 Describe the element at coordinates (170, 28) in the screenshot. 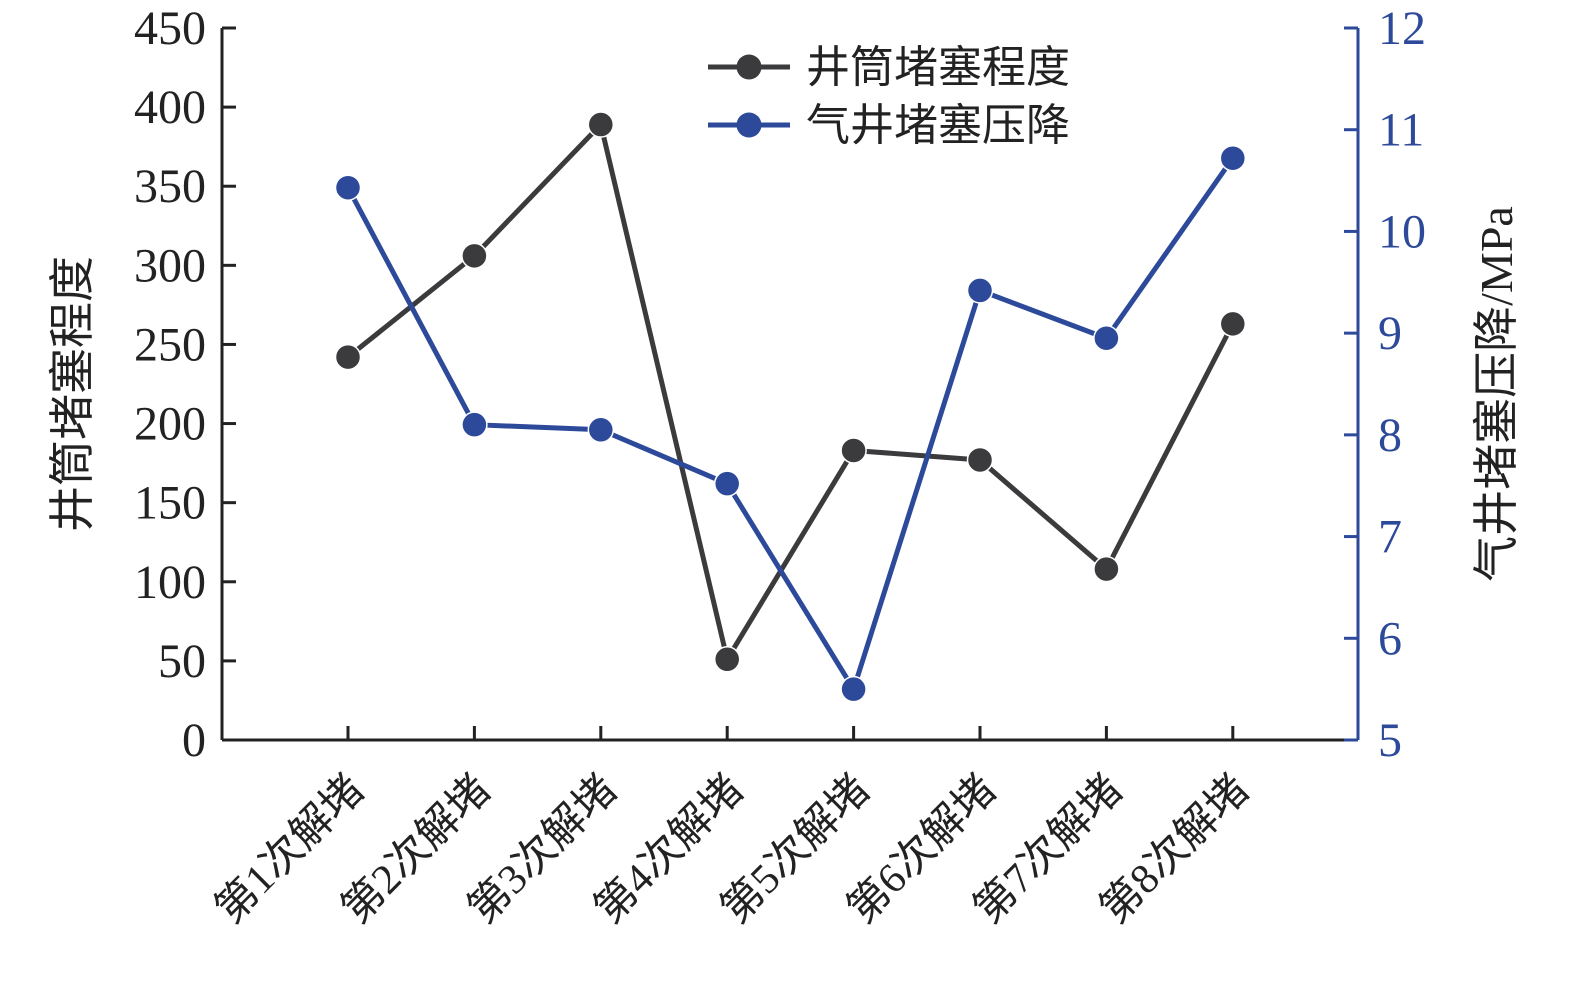

I see `y-left-tick-label: 450` at that location.